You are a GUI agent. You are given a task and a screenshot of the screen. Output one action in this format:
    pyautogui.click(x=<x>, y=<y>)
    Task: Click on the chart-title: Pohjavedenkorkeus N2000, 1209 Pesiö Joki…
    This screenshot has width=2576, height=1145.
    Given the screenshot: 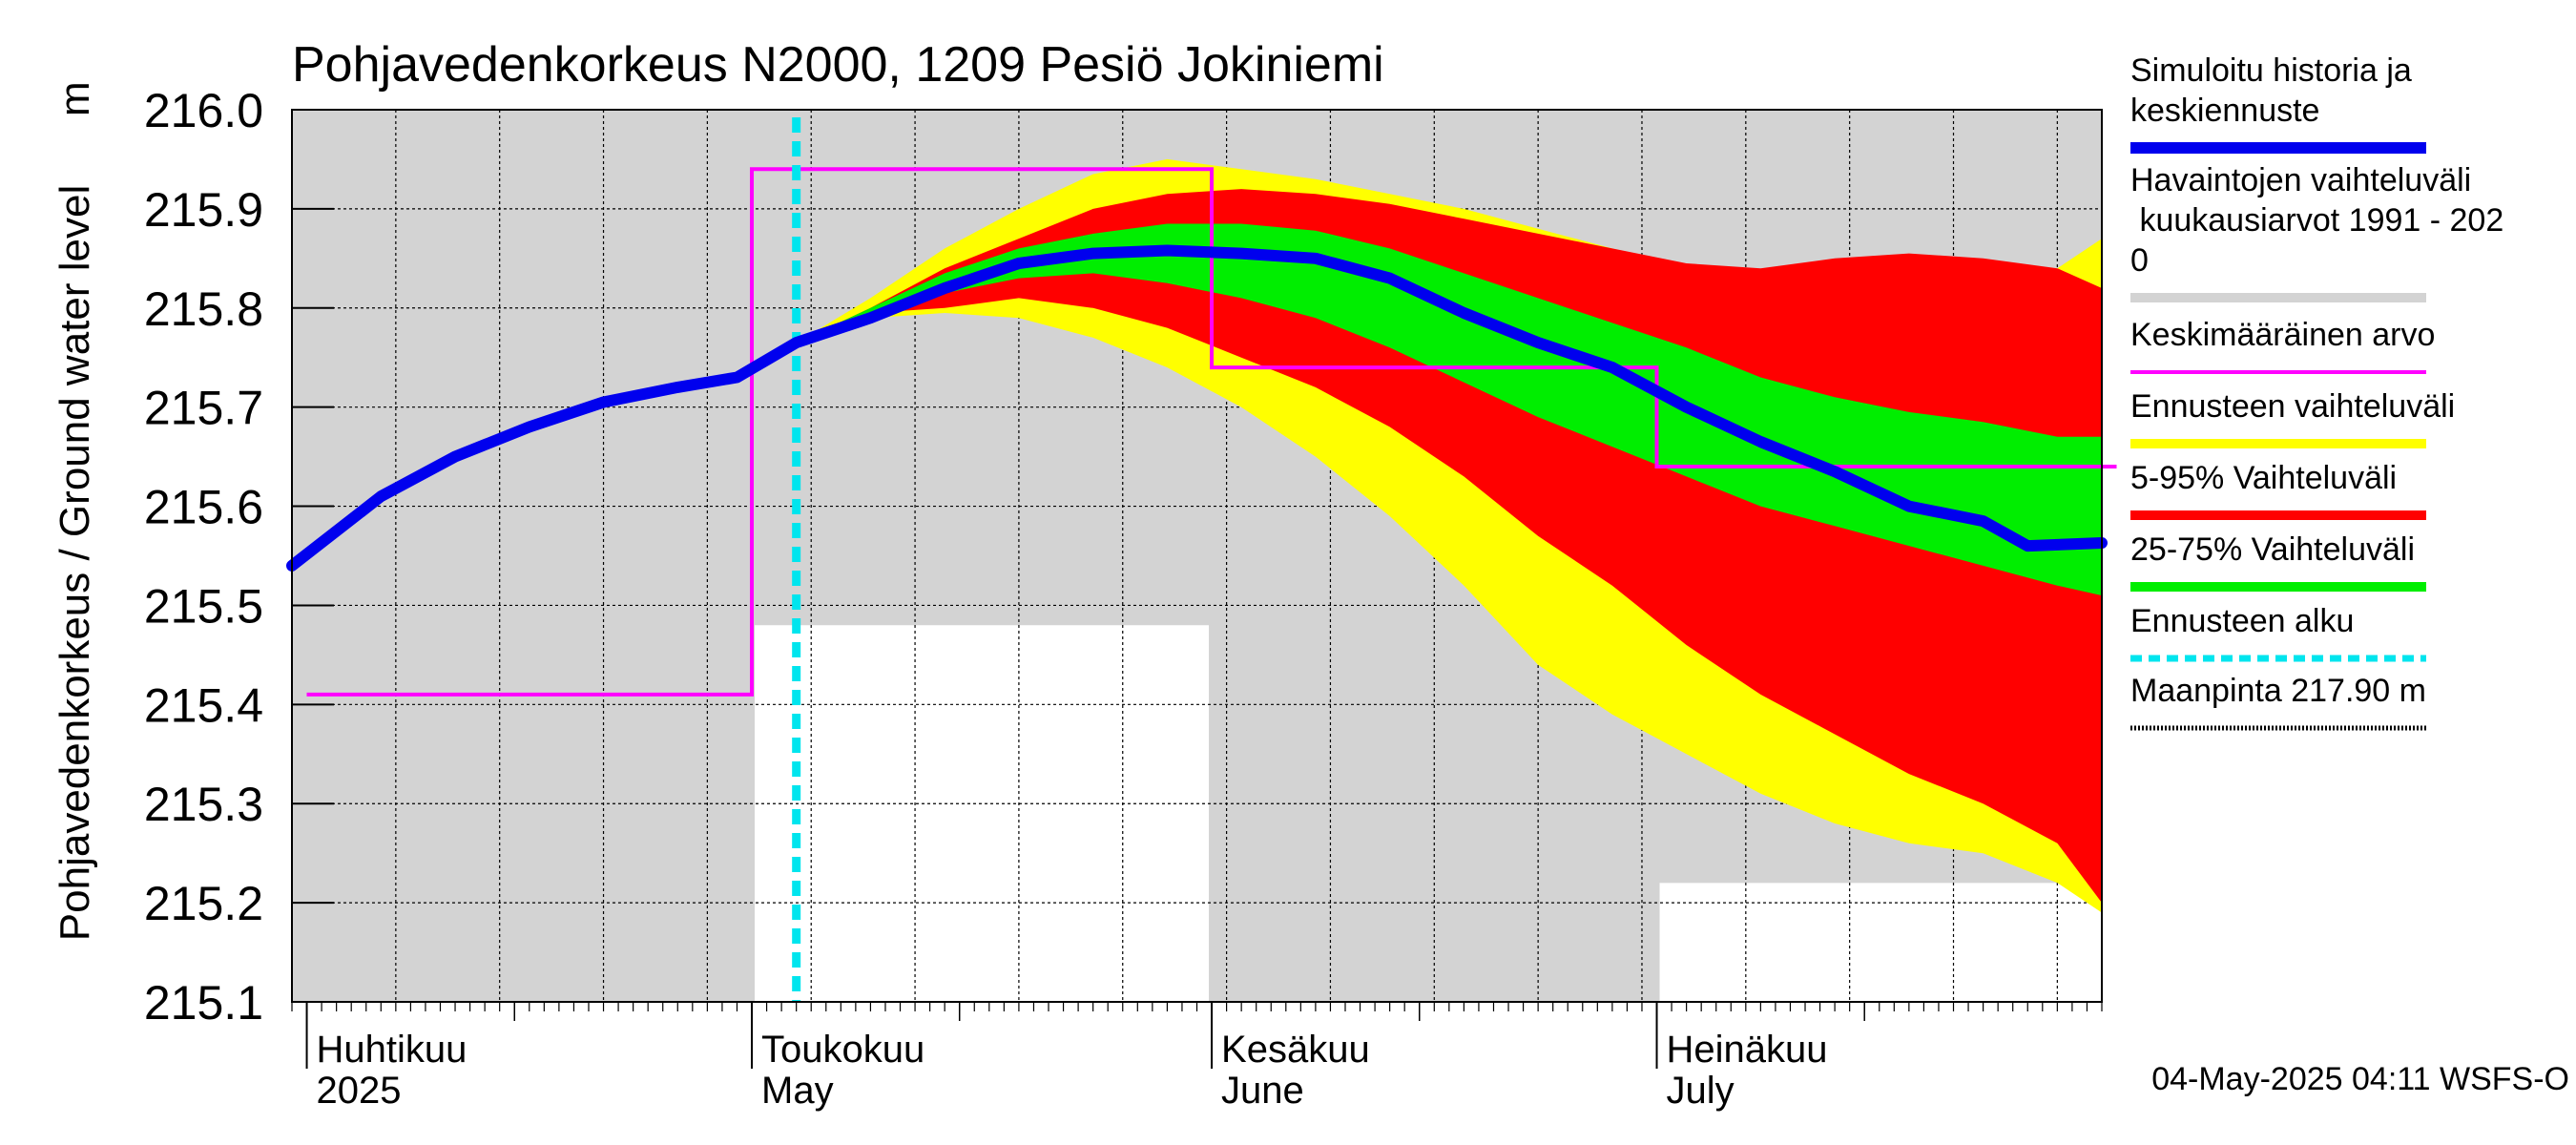 What is the action you would take?
    pyautogui.click(x=838, y=65)
    